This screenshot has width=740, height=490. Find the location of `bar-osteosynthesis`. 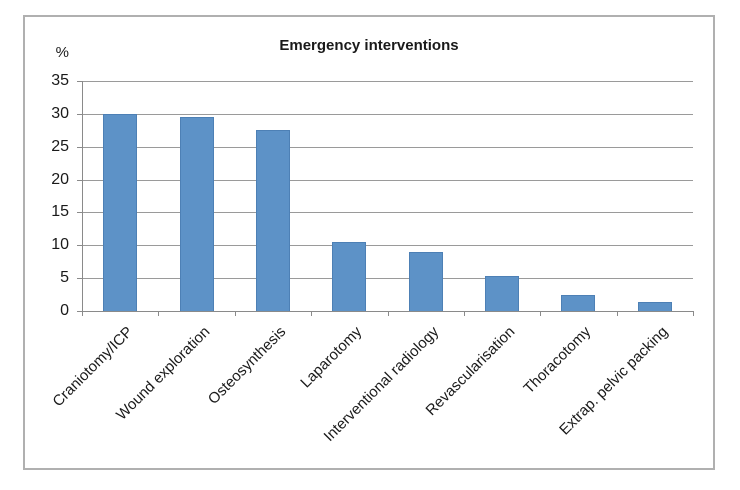

bar-osteosynthesis is located at coordinates (272, 220).